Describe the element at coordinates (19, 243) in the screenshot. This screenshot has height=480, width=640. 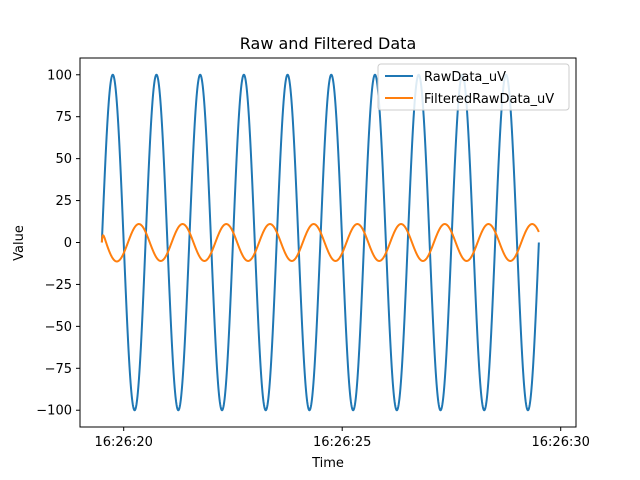
I see `y-axis-label: Value` at that location.